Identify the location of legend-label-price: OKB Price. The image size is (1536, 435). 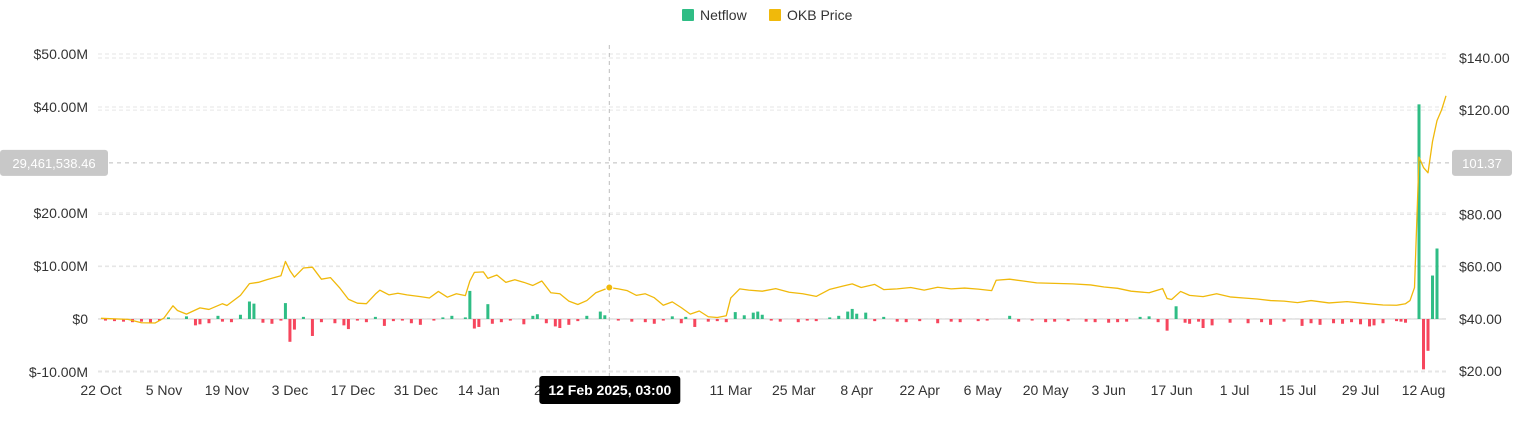
(820, 15).